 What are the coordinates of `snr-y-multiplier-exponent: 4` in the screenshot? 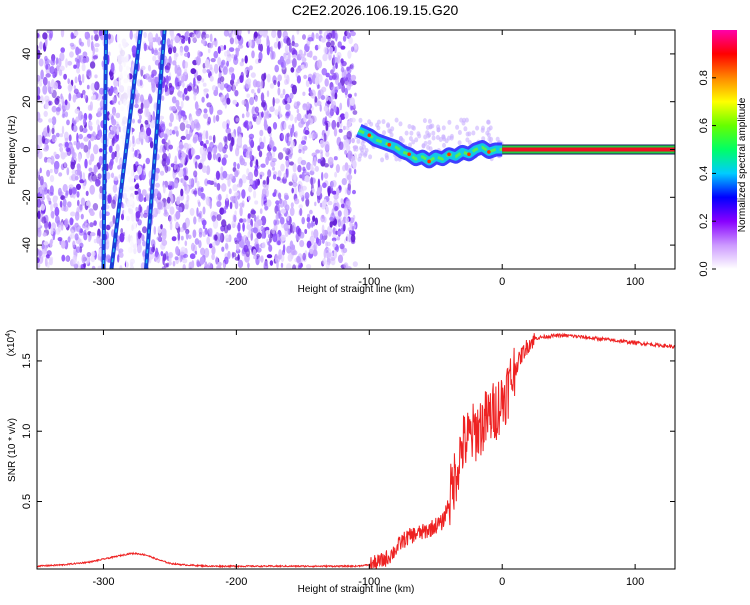 It's located at (8, 335).